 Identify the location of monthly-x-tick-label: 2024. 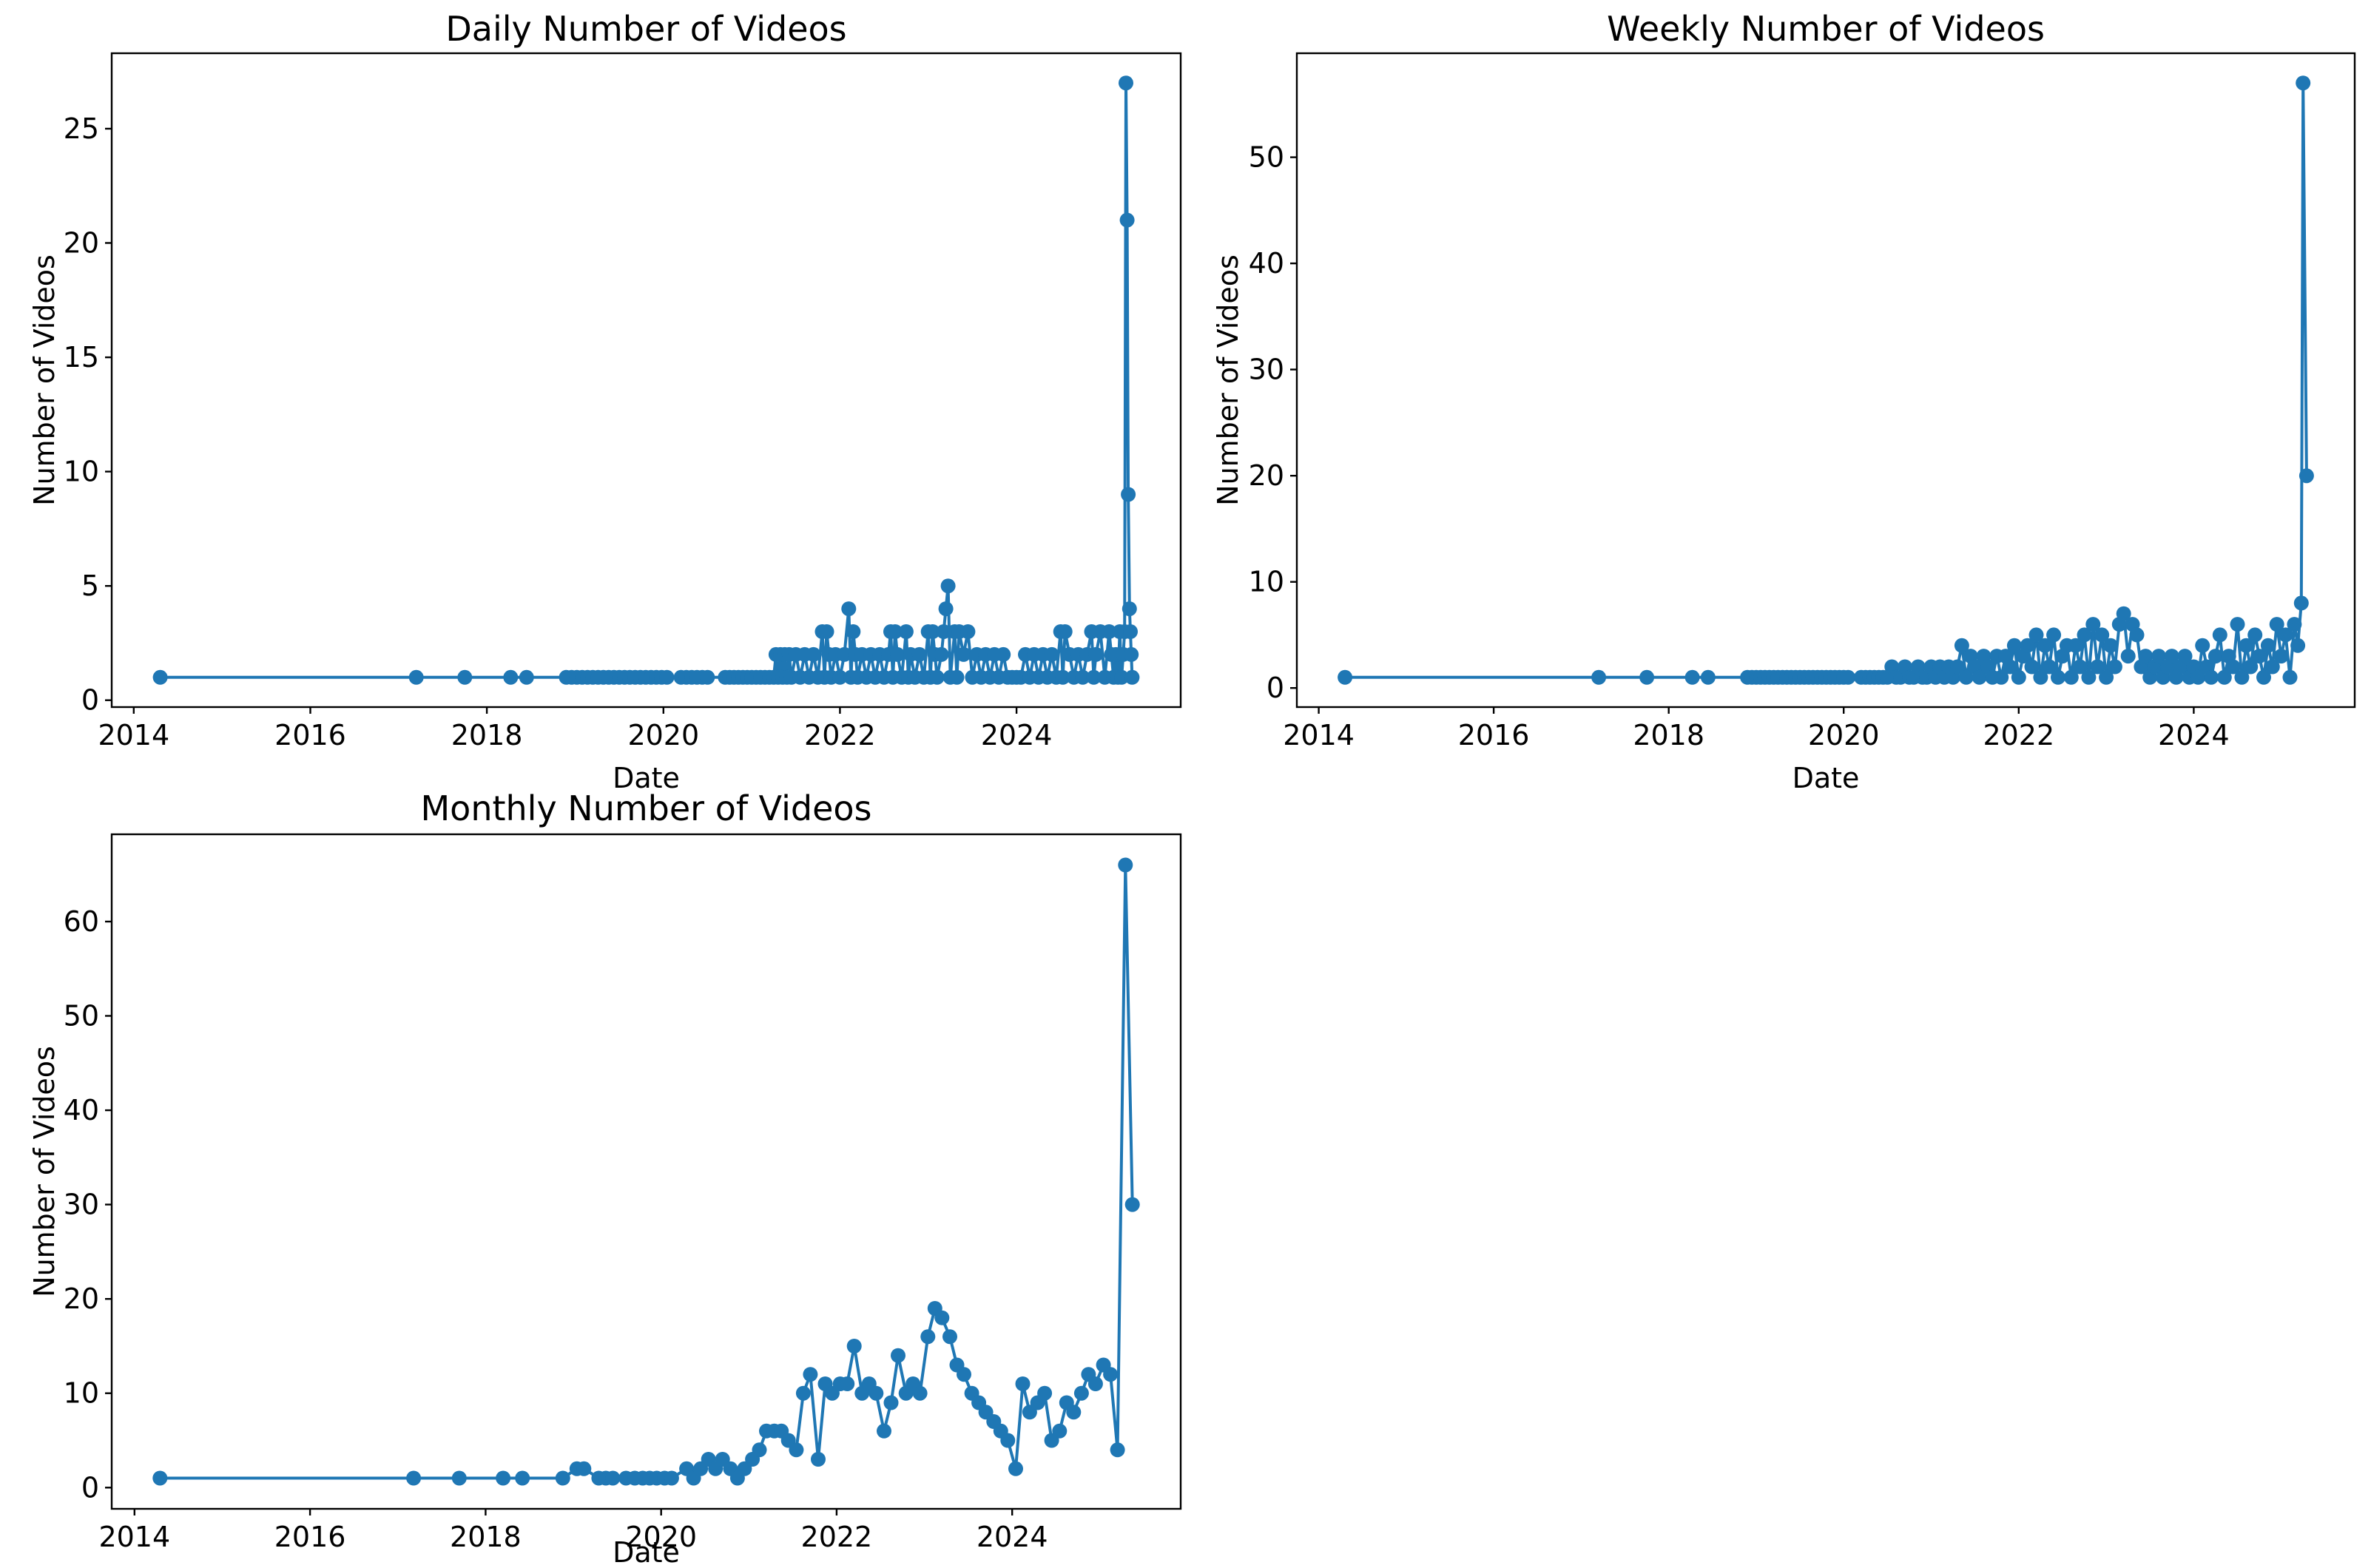
(1012, 1537).